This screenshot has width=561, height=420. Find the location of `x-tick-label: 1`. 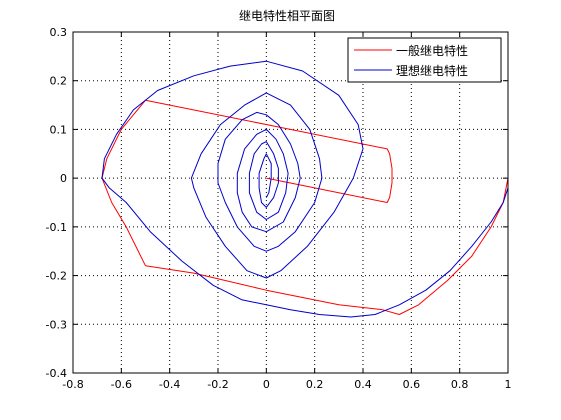

x-tick-label: 1 is located at coordinates (508, 384).